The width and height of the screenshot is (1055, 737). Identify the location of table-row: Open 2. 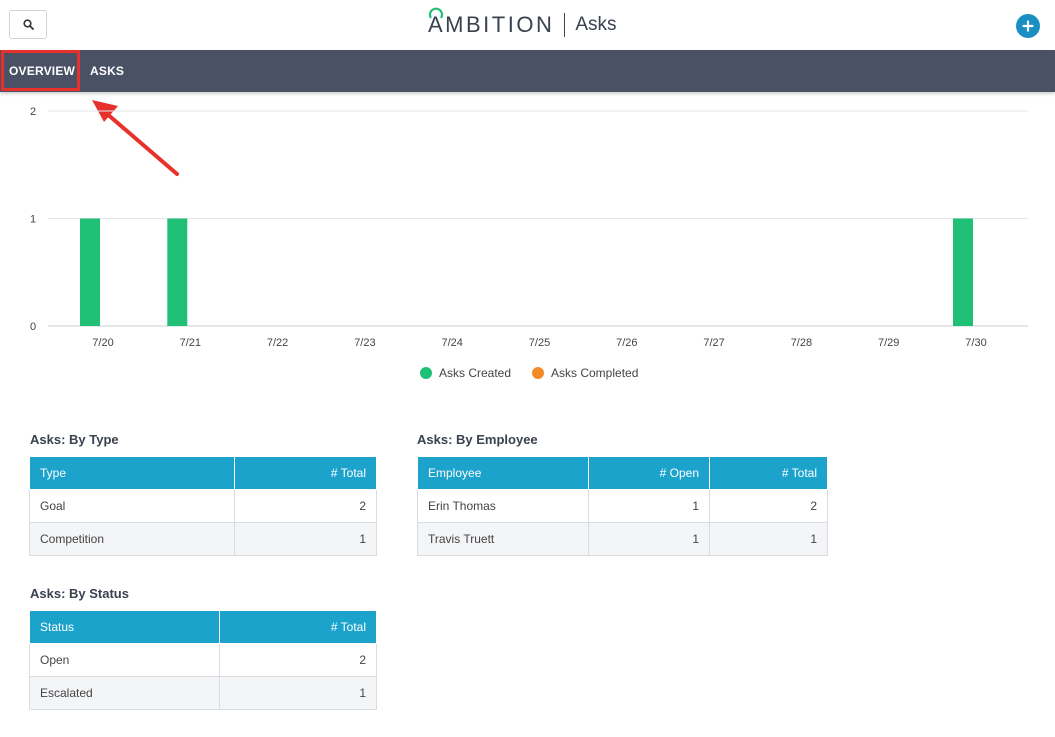
(203, 660).